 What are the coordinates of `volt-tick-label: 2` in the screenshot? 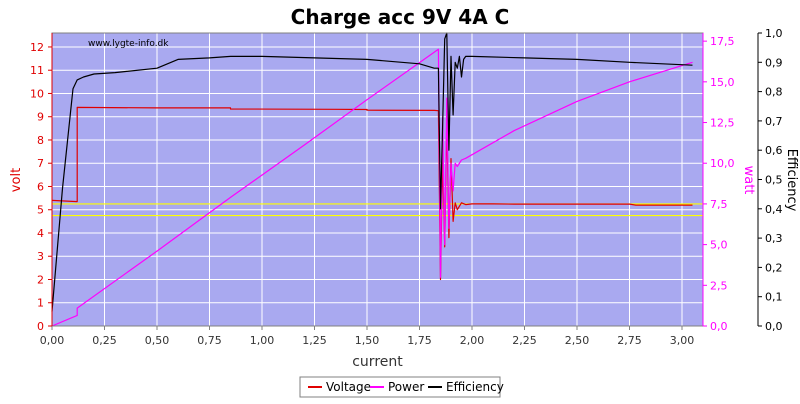 It's located at (40, 279).